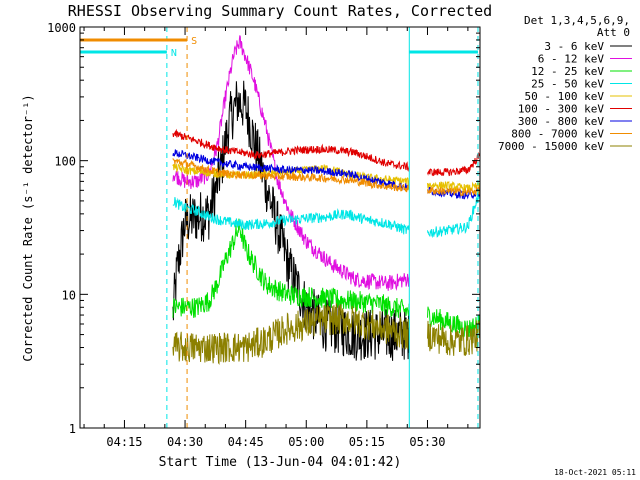  Describe the element at coordinates (306, 442) in the screenshot. I see `x-tick-label-3: 05:00` at that location.